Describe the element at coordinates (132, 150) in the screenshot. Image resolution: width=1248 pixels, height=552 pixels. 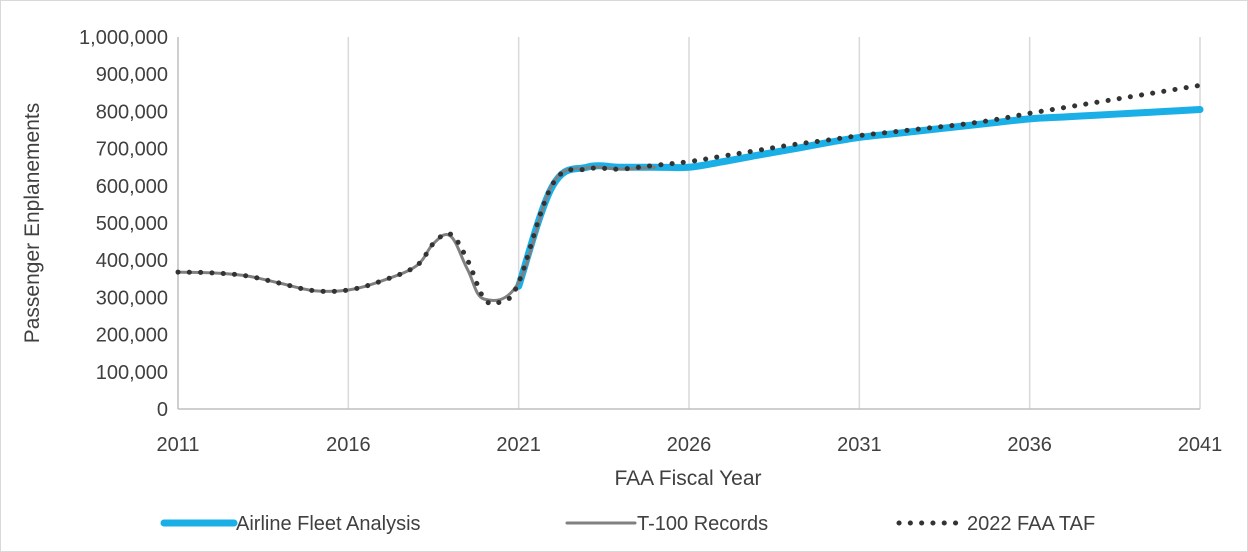
I see `y-tick-label: 700,000` at that location.